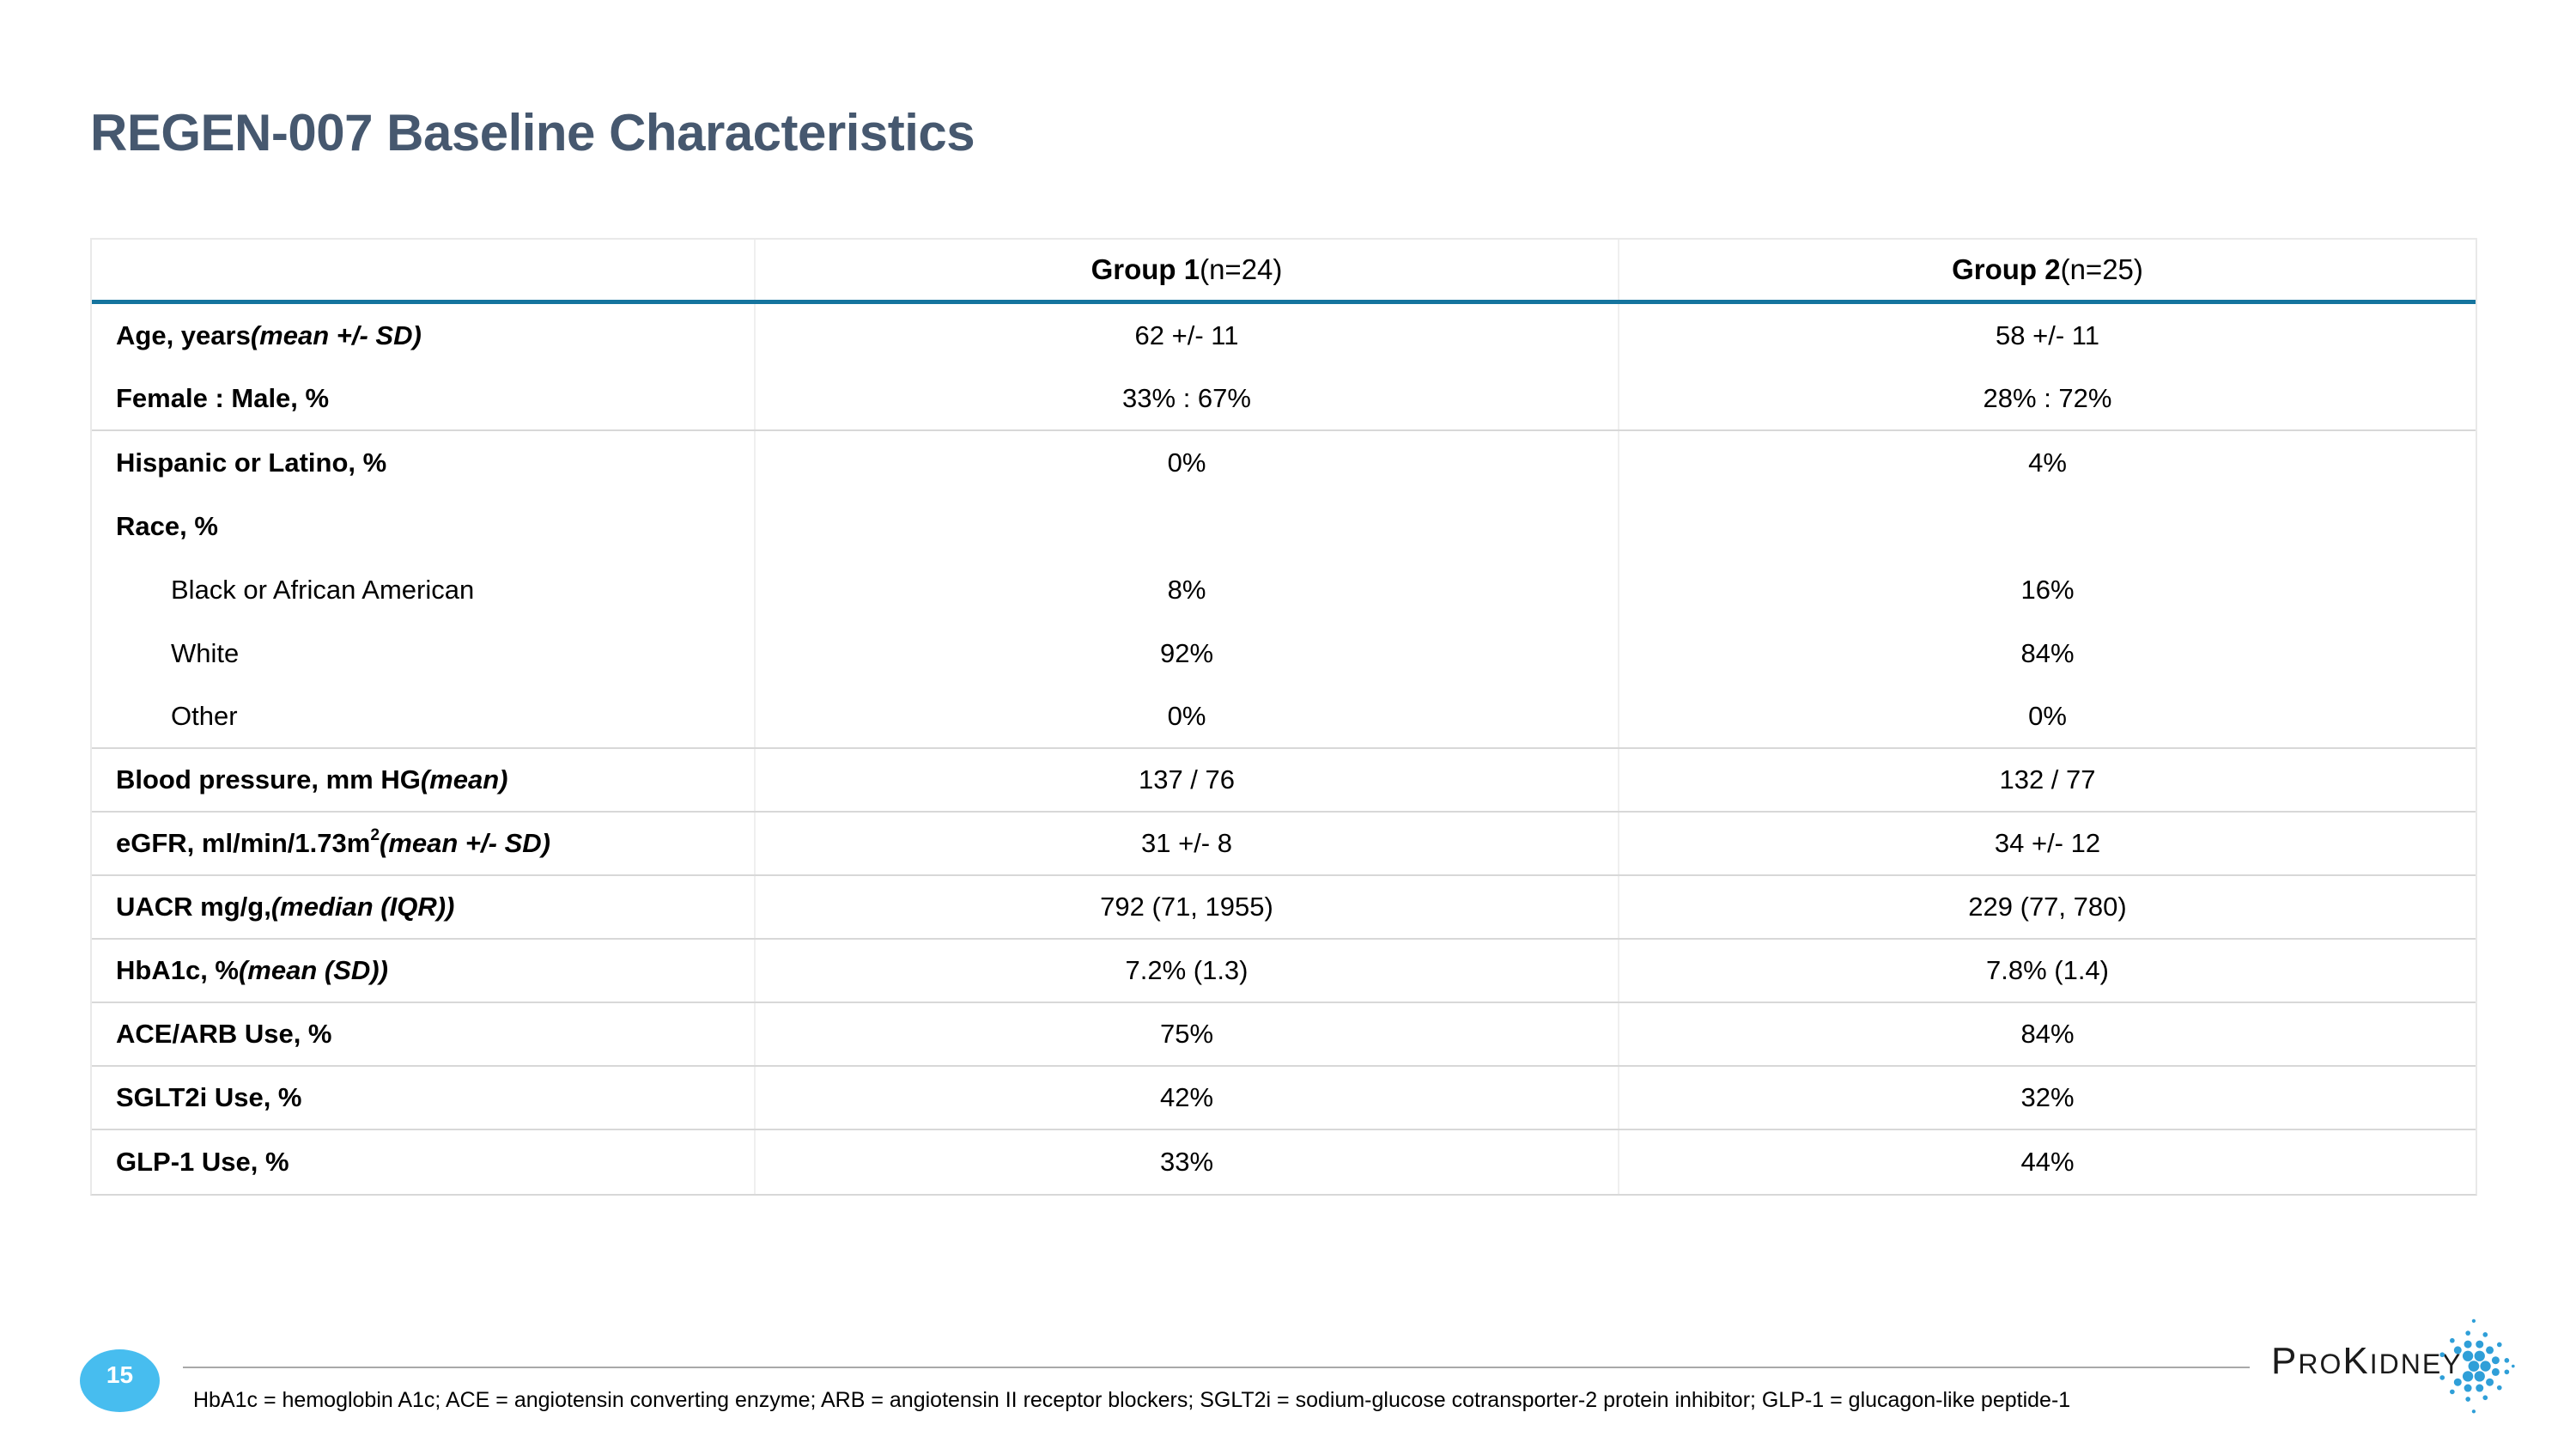 This screenshot has width=2576, height=1449. I want to click on row-label-cell: Blood pressure, mm HG (mean), so click(423, 780).